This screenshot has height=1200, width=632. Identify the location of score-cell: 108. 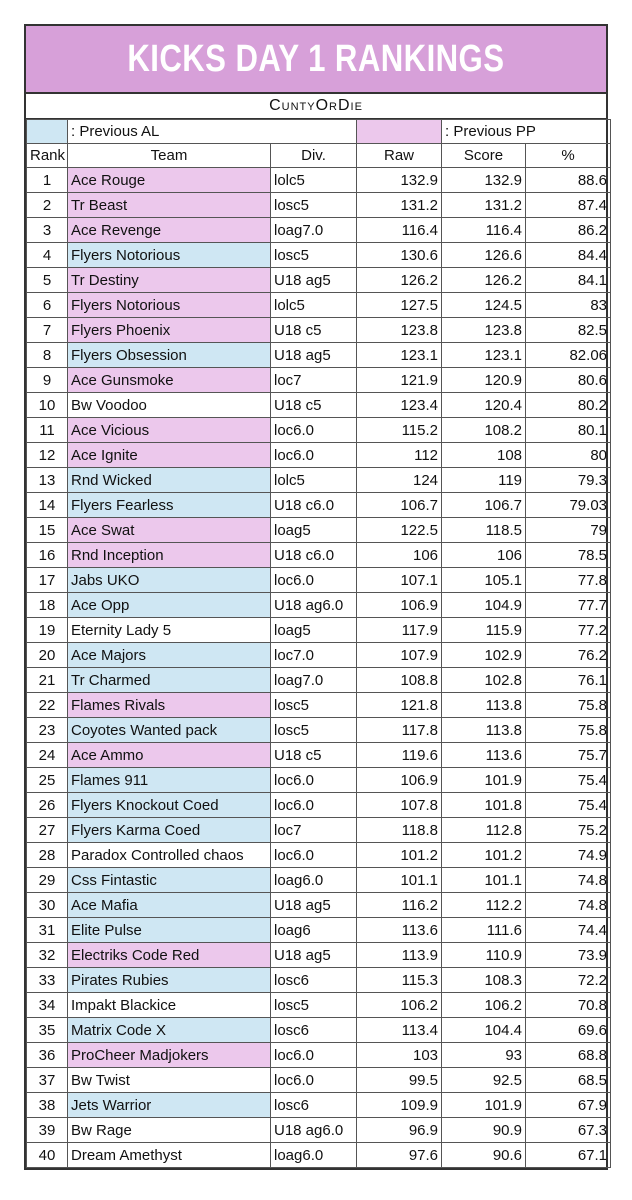
(484, 455).